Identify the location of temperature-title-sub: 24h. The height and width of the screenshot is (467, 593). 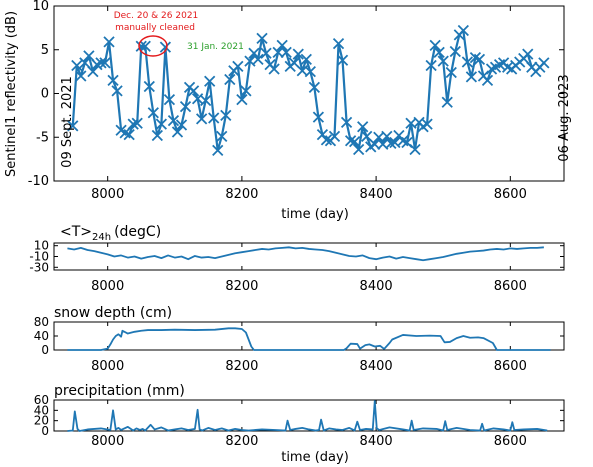
(101, 237).